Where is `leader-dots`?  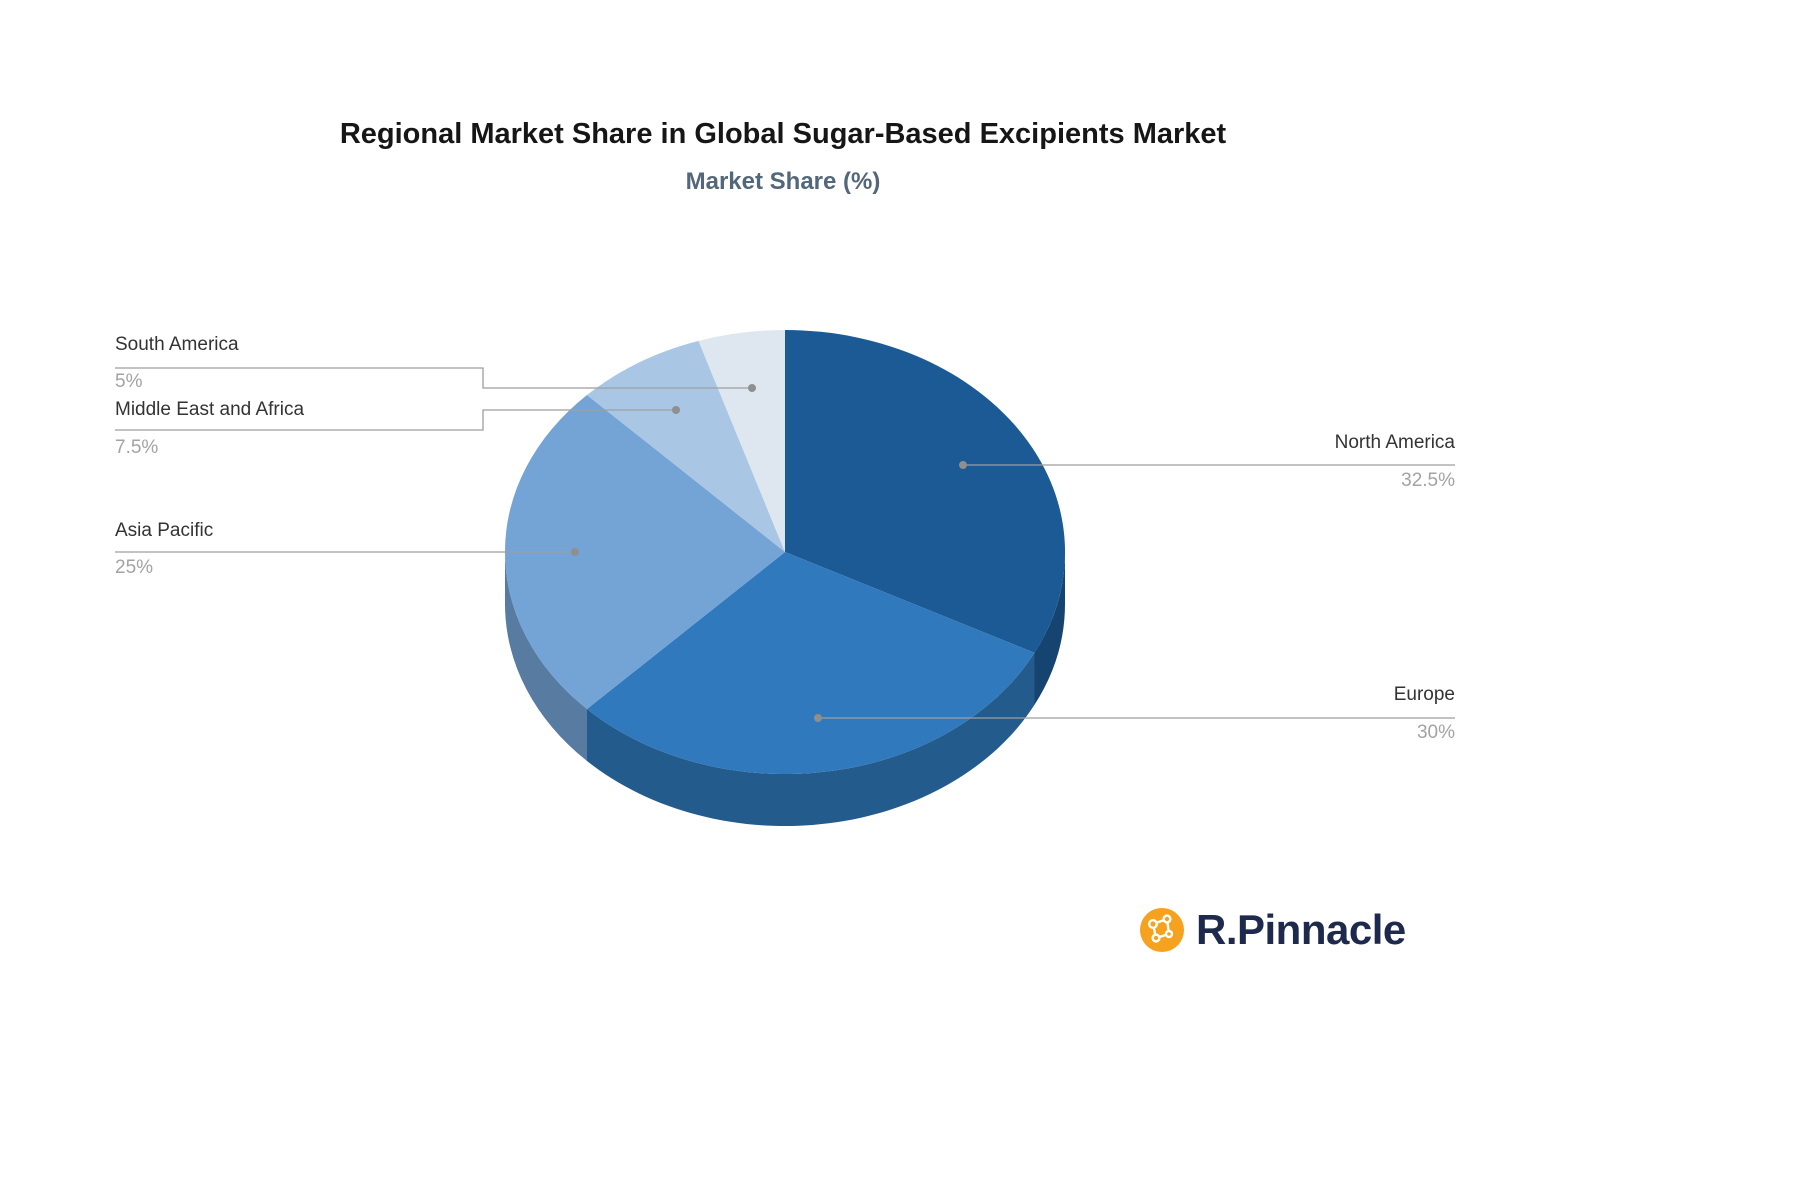
leader-dots is located at coordinates (769, 553).